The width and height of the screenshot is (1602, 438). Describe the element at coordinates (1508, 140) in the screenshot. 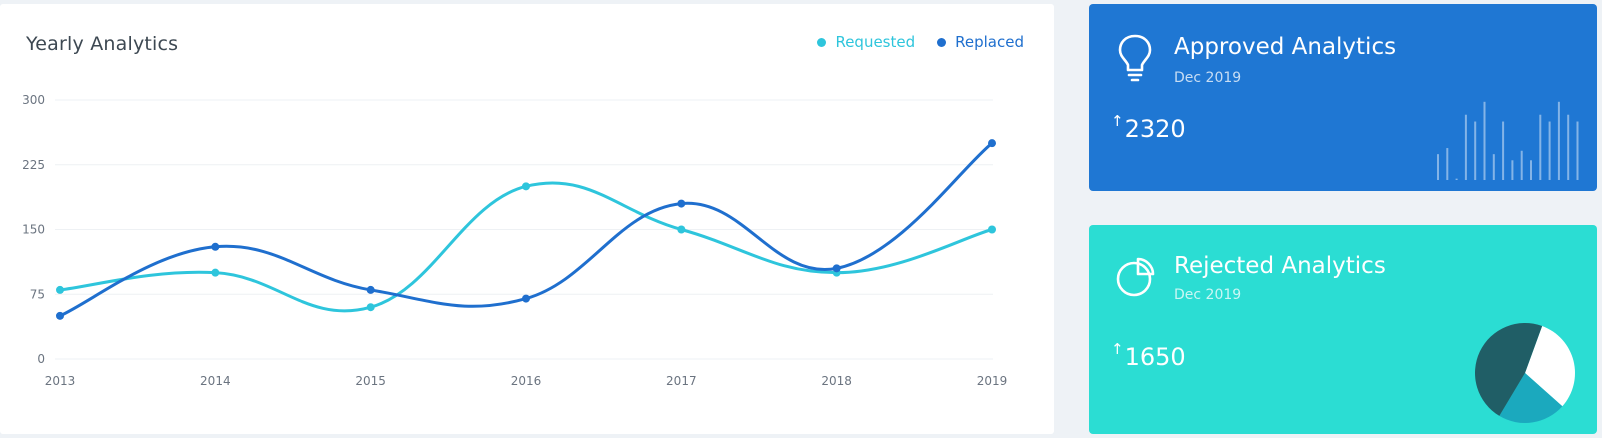

I see `approved-sparkline` at that location.